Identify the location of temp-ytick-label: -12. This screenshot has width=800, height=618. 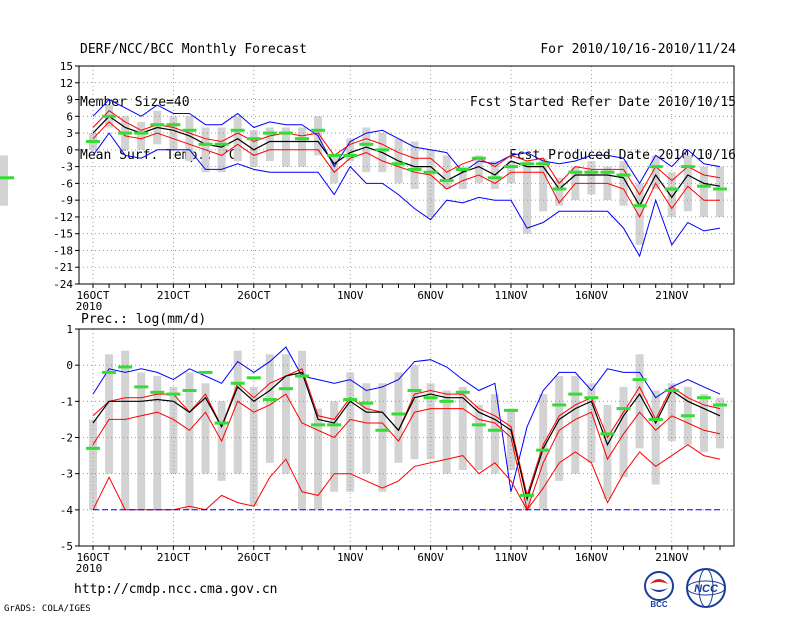
(63, 217).